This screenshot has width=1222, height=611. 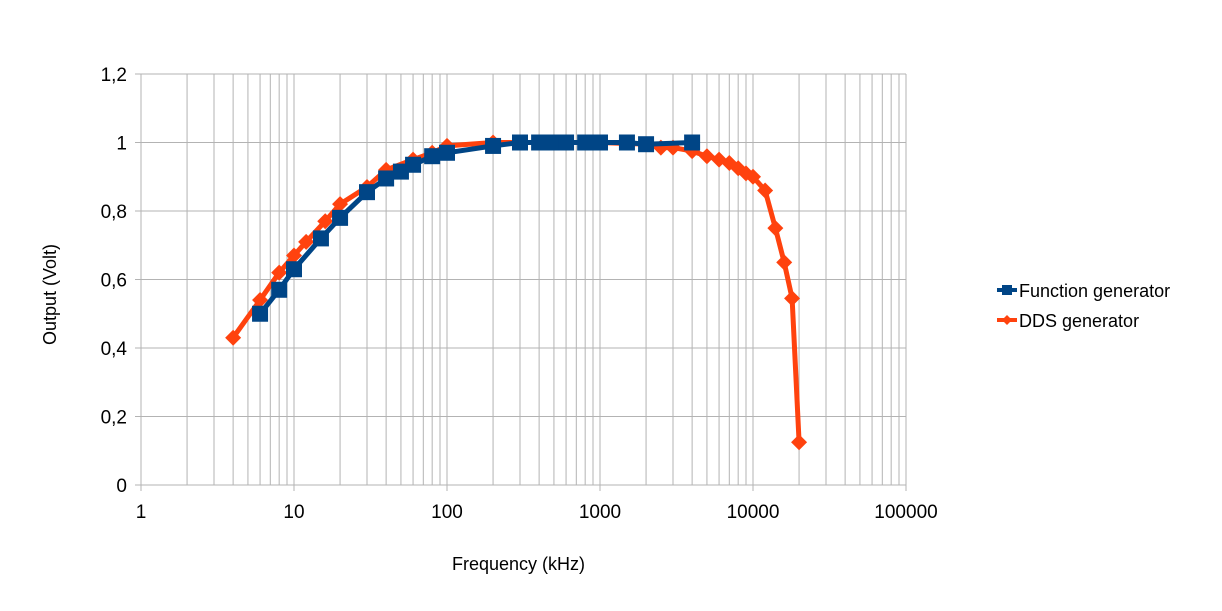 I want to click on series-function-generator, so click(x=476, y=228).